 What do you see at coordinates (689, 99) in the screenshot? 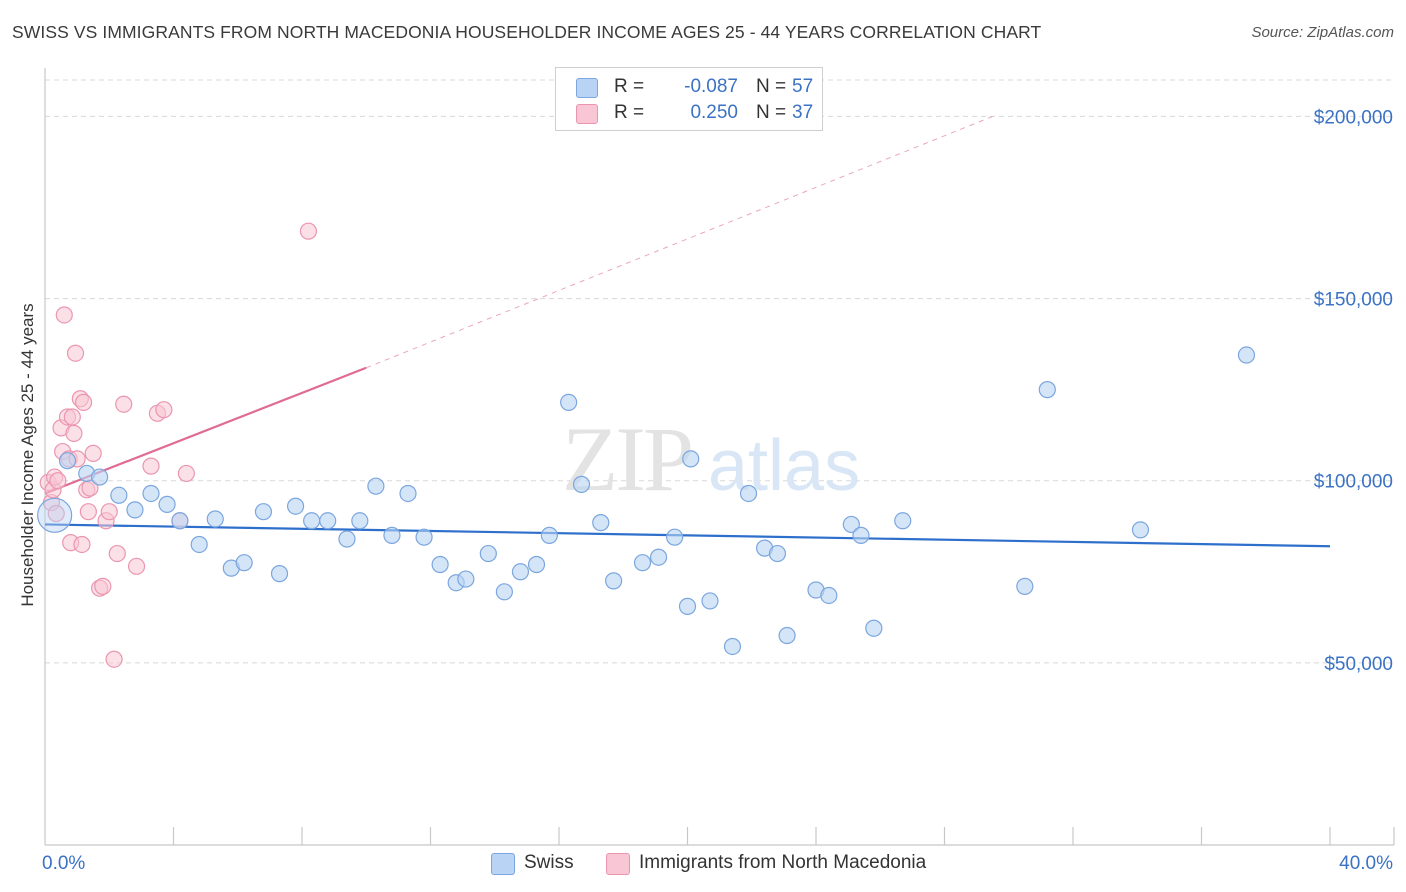
I see `correlation-legend: R = -0.087 N = 57 R = 0.250 N = 37` at bounding box center [689, 99].